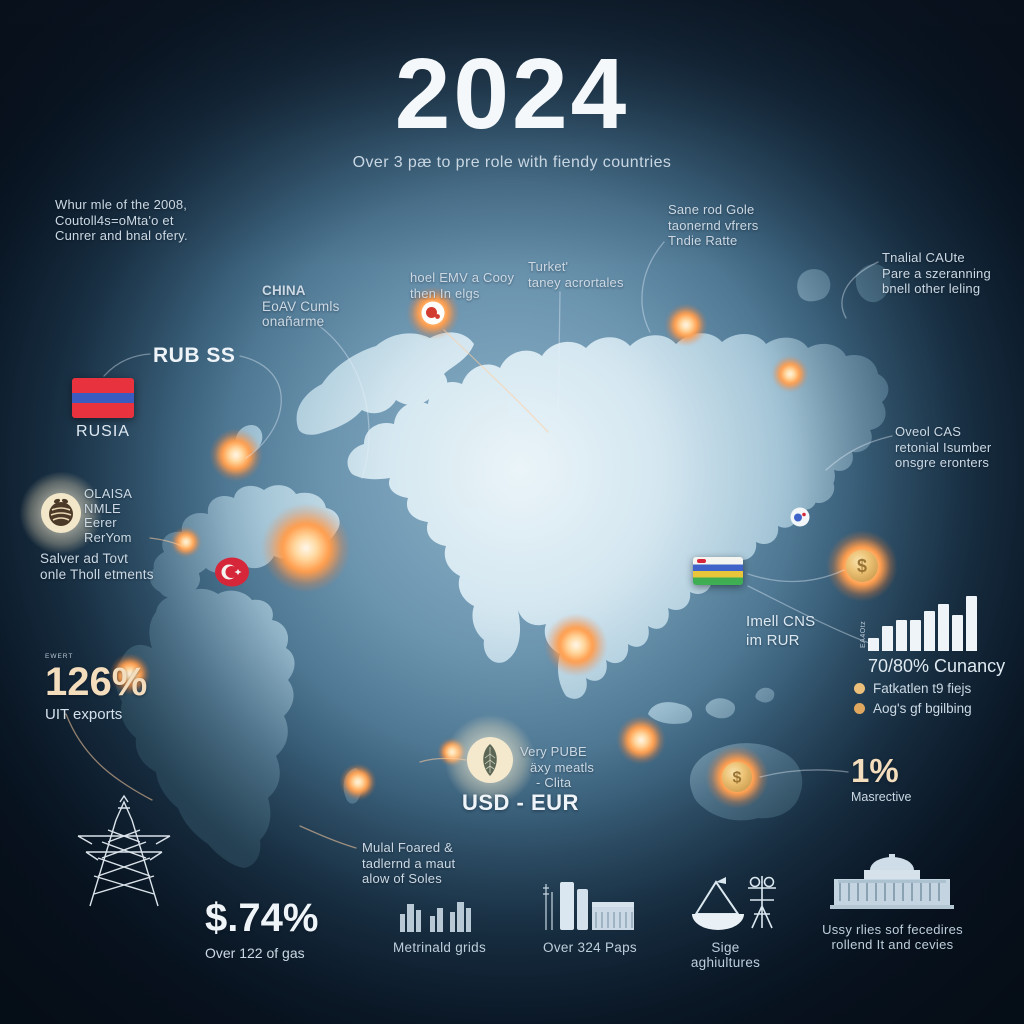 The width and height of the screenshot is (1024, 1024). I want to click on cns-flag, so click(718, 571).